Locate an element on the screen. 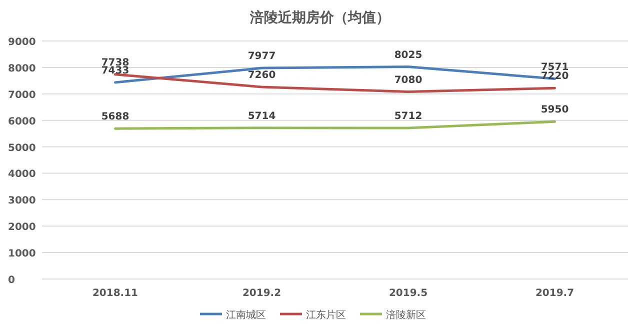 This screenshot has width=640, height=333. y-tick-label: 1000 is located at coordinates (22, 254).